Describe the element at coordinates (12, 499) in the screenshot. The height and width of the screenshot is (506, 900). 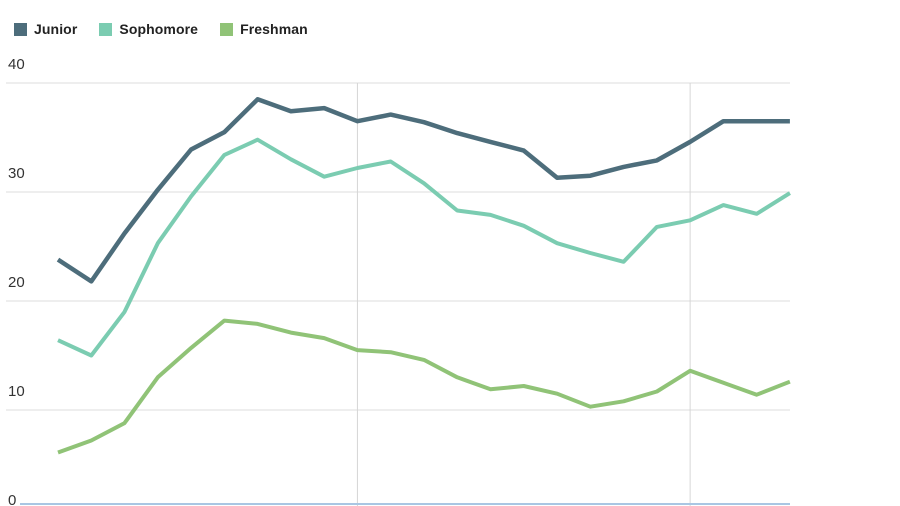
I see `y-axis-tick-label-0: 0` at that location.